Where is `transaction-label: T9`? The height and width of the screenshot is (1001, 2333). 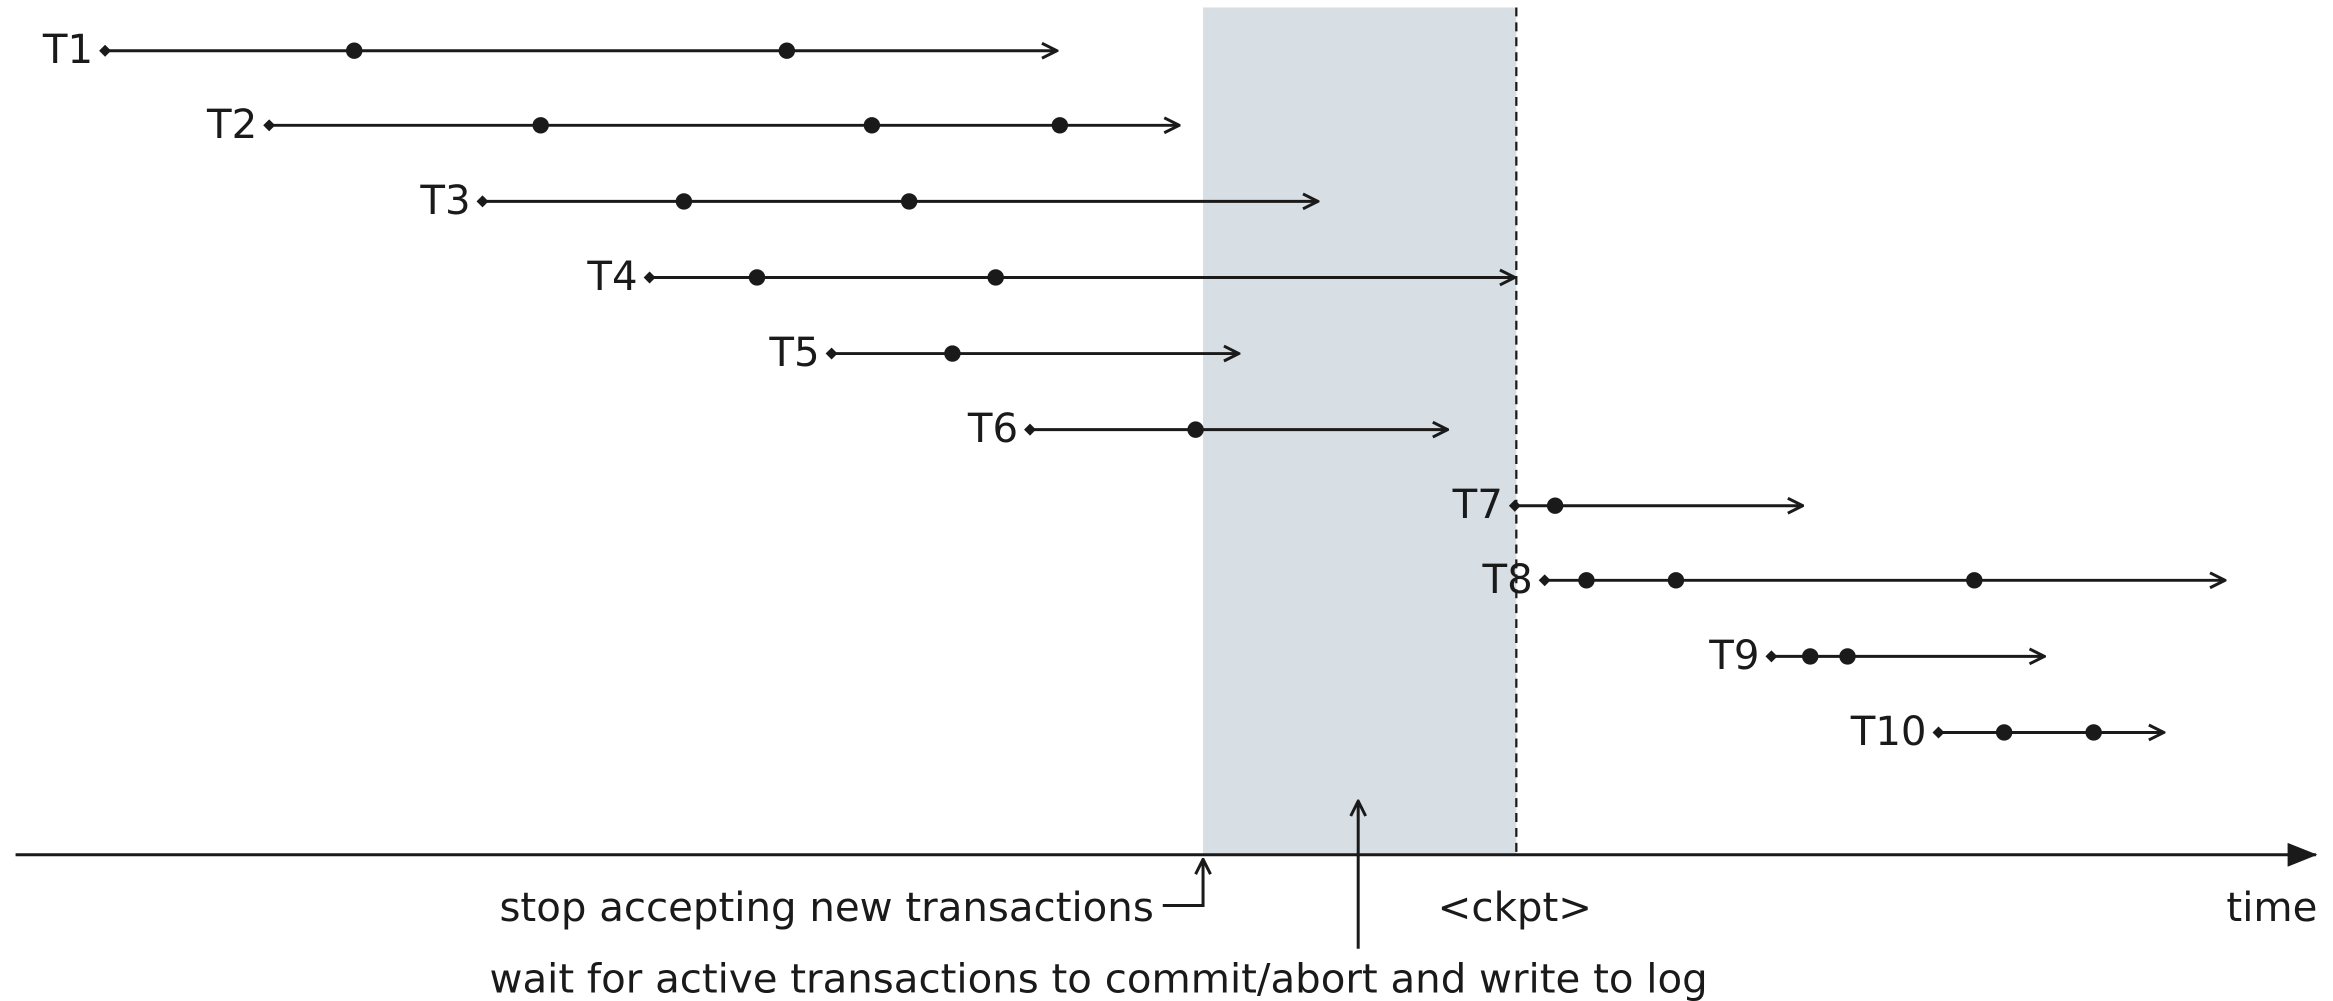
transaction-label: T9 is located at coordinates (1733, 656).